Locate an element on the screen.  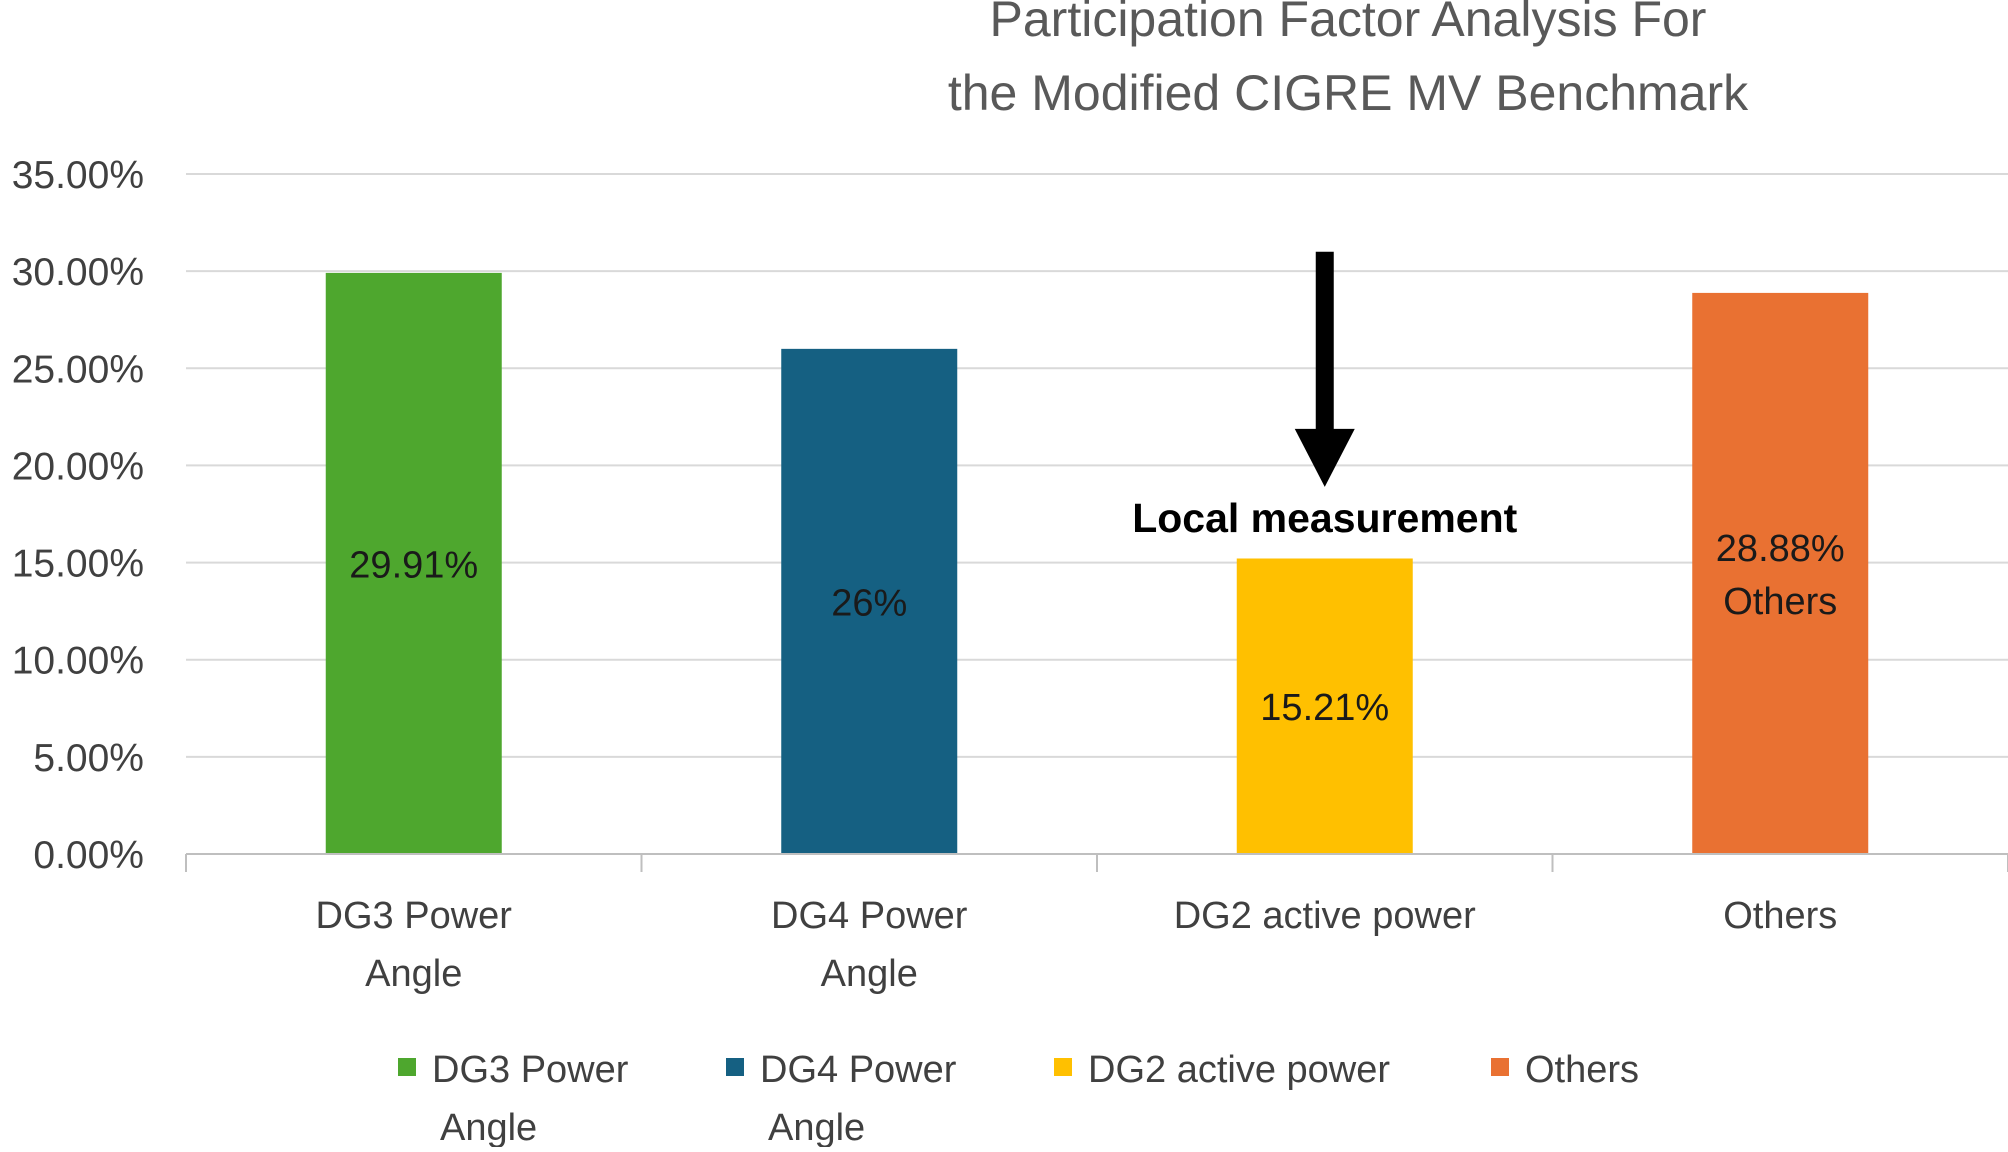
data-label: 29.91% is located at coordinates (413, 565).